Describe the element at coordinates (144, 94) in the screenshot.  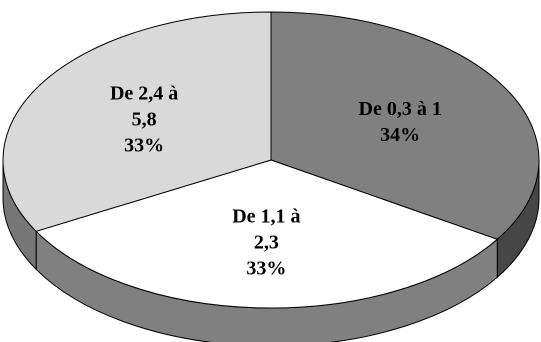
I see `slice-category-label: De 2,4 à` at that location.